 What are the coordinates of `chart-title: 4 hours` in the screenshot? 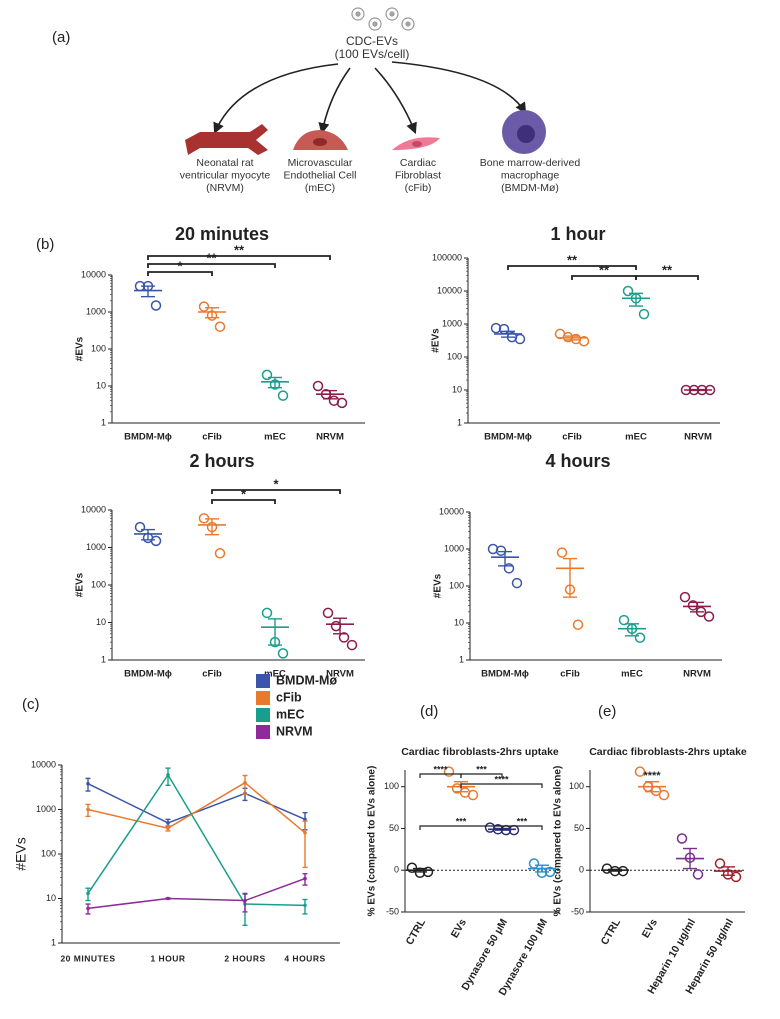 It's located at (577, 461).